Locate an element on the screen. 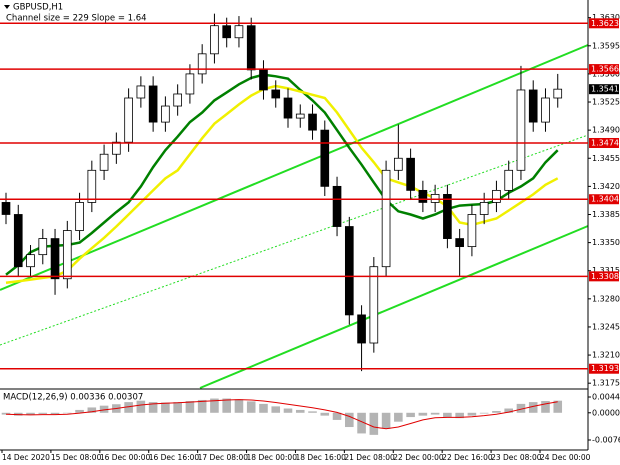 The height and width of the screenshot is (465, 620). last-price-label: 1.3541 is located at coordinates (605, 89).